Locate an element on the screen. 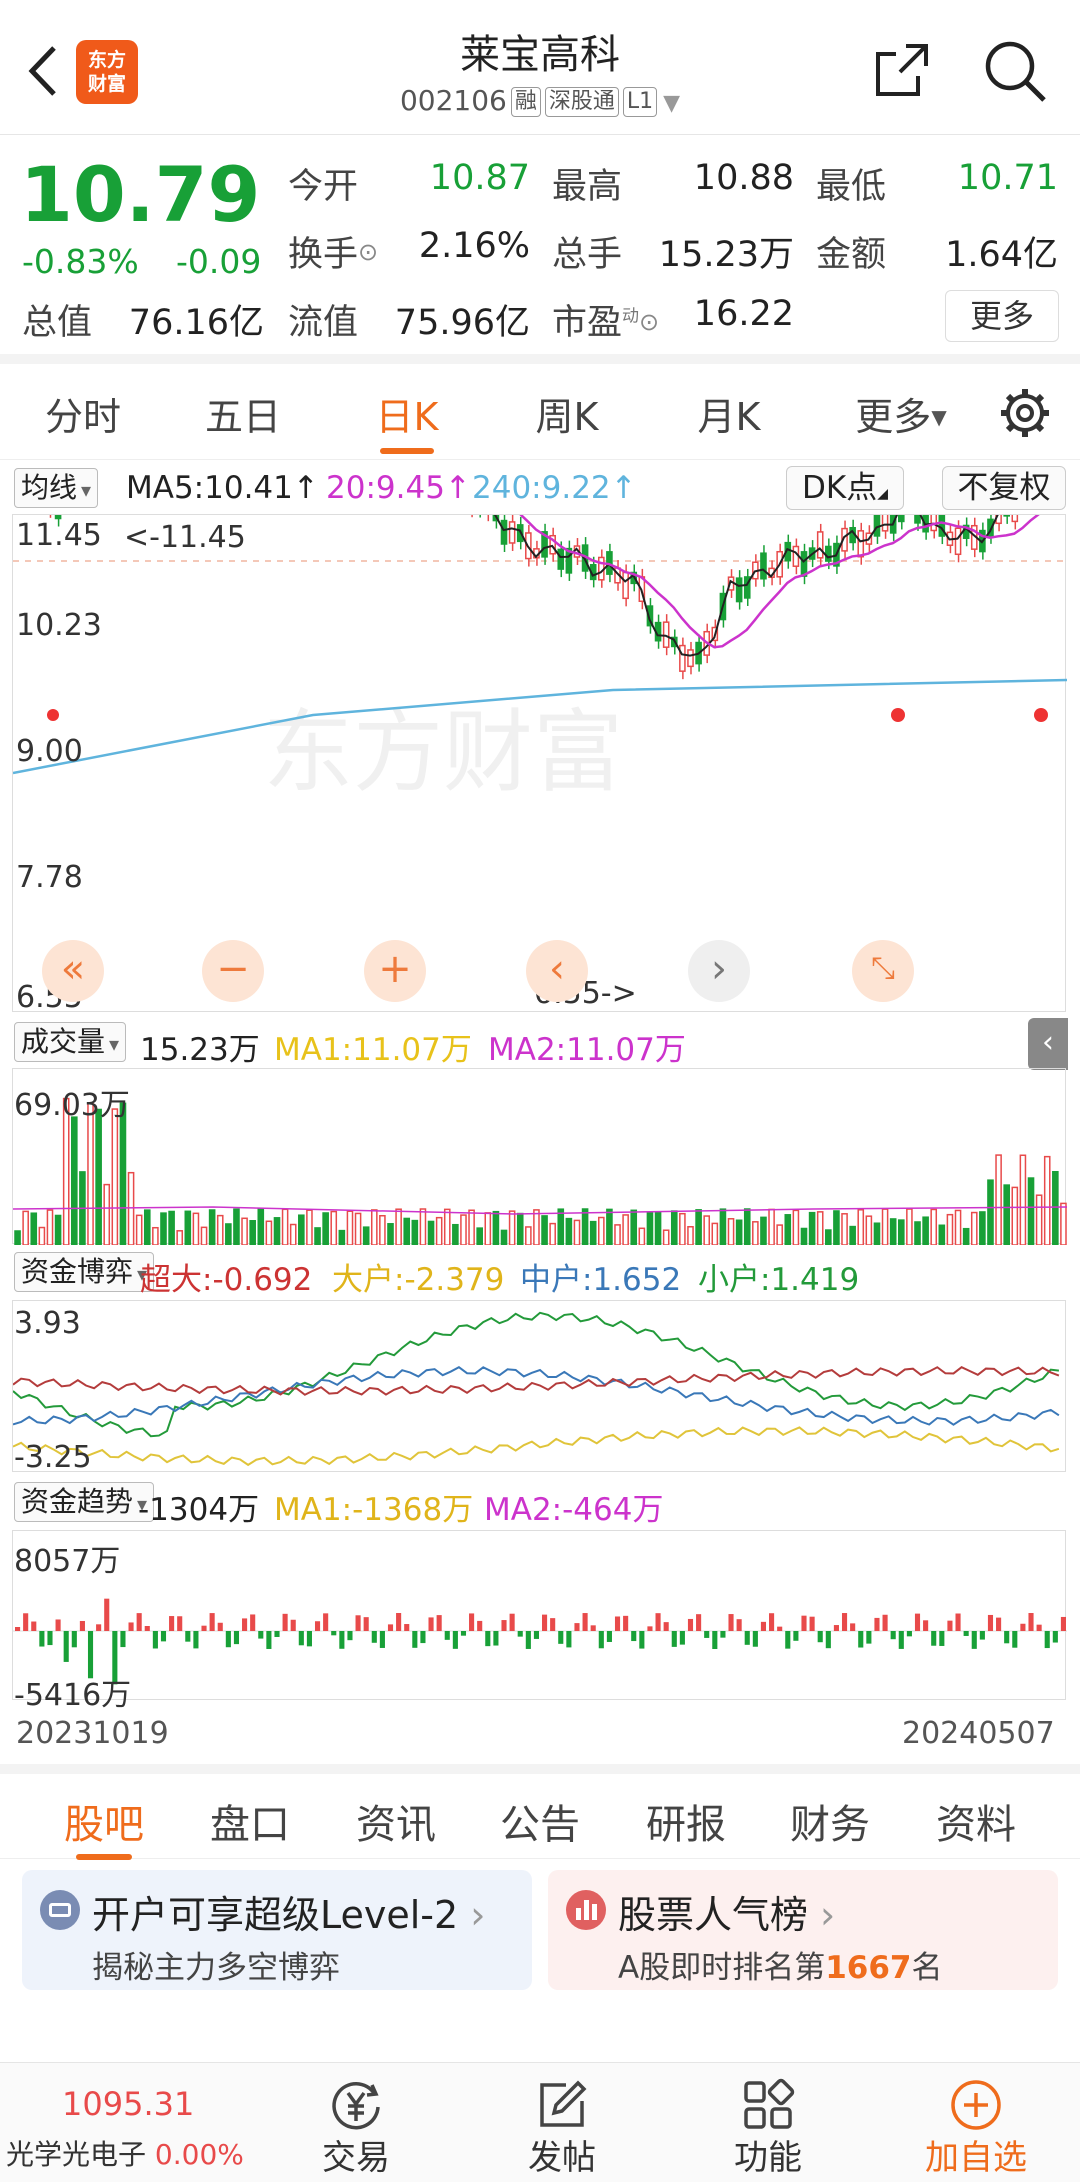  tab-intraday: 分时 is located at coordinates (82, 417).